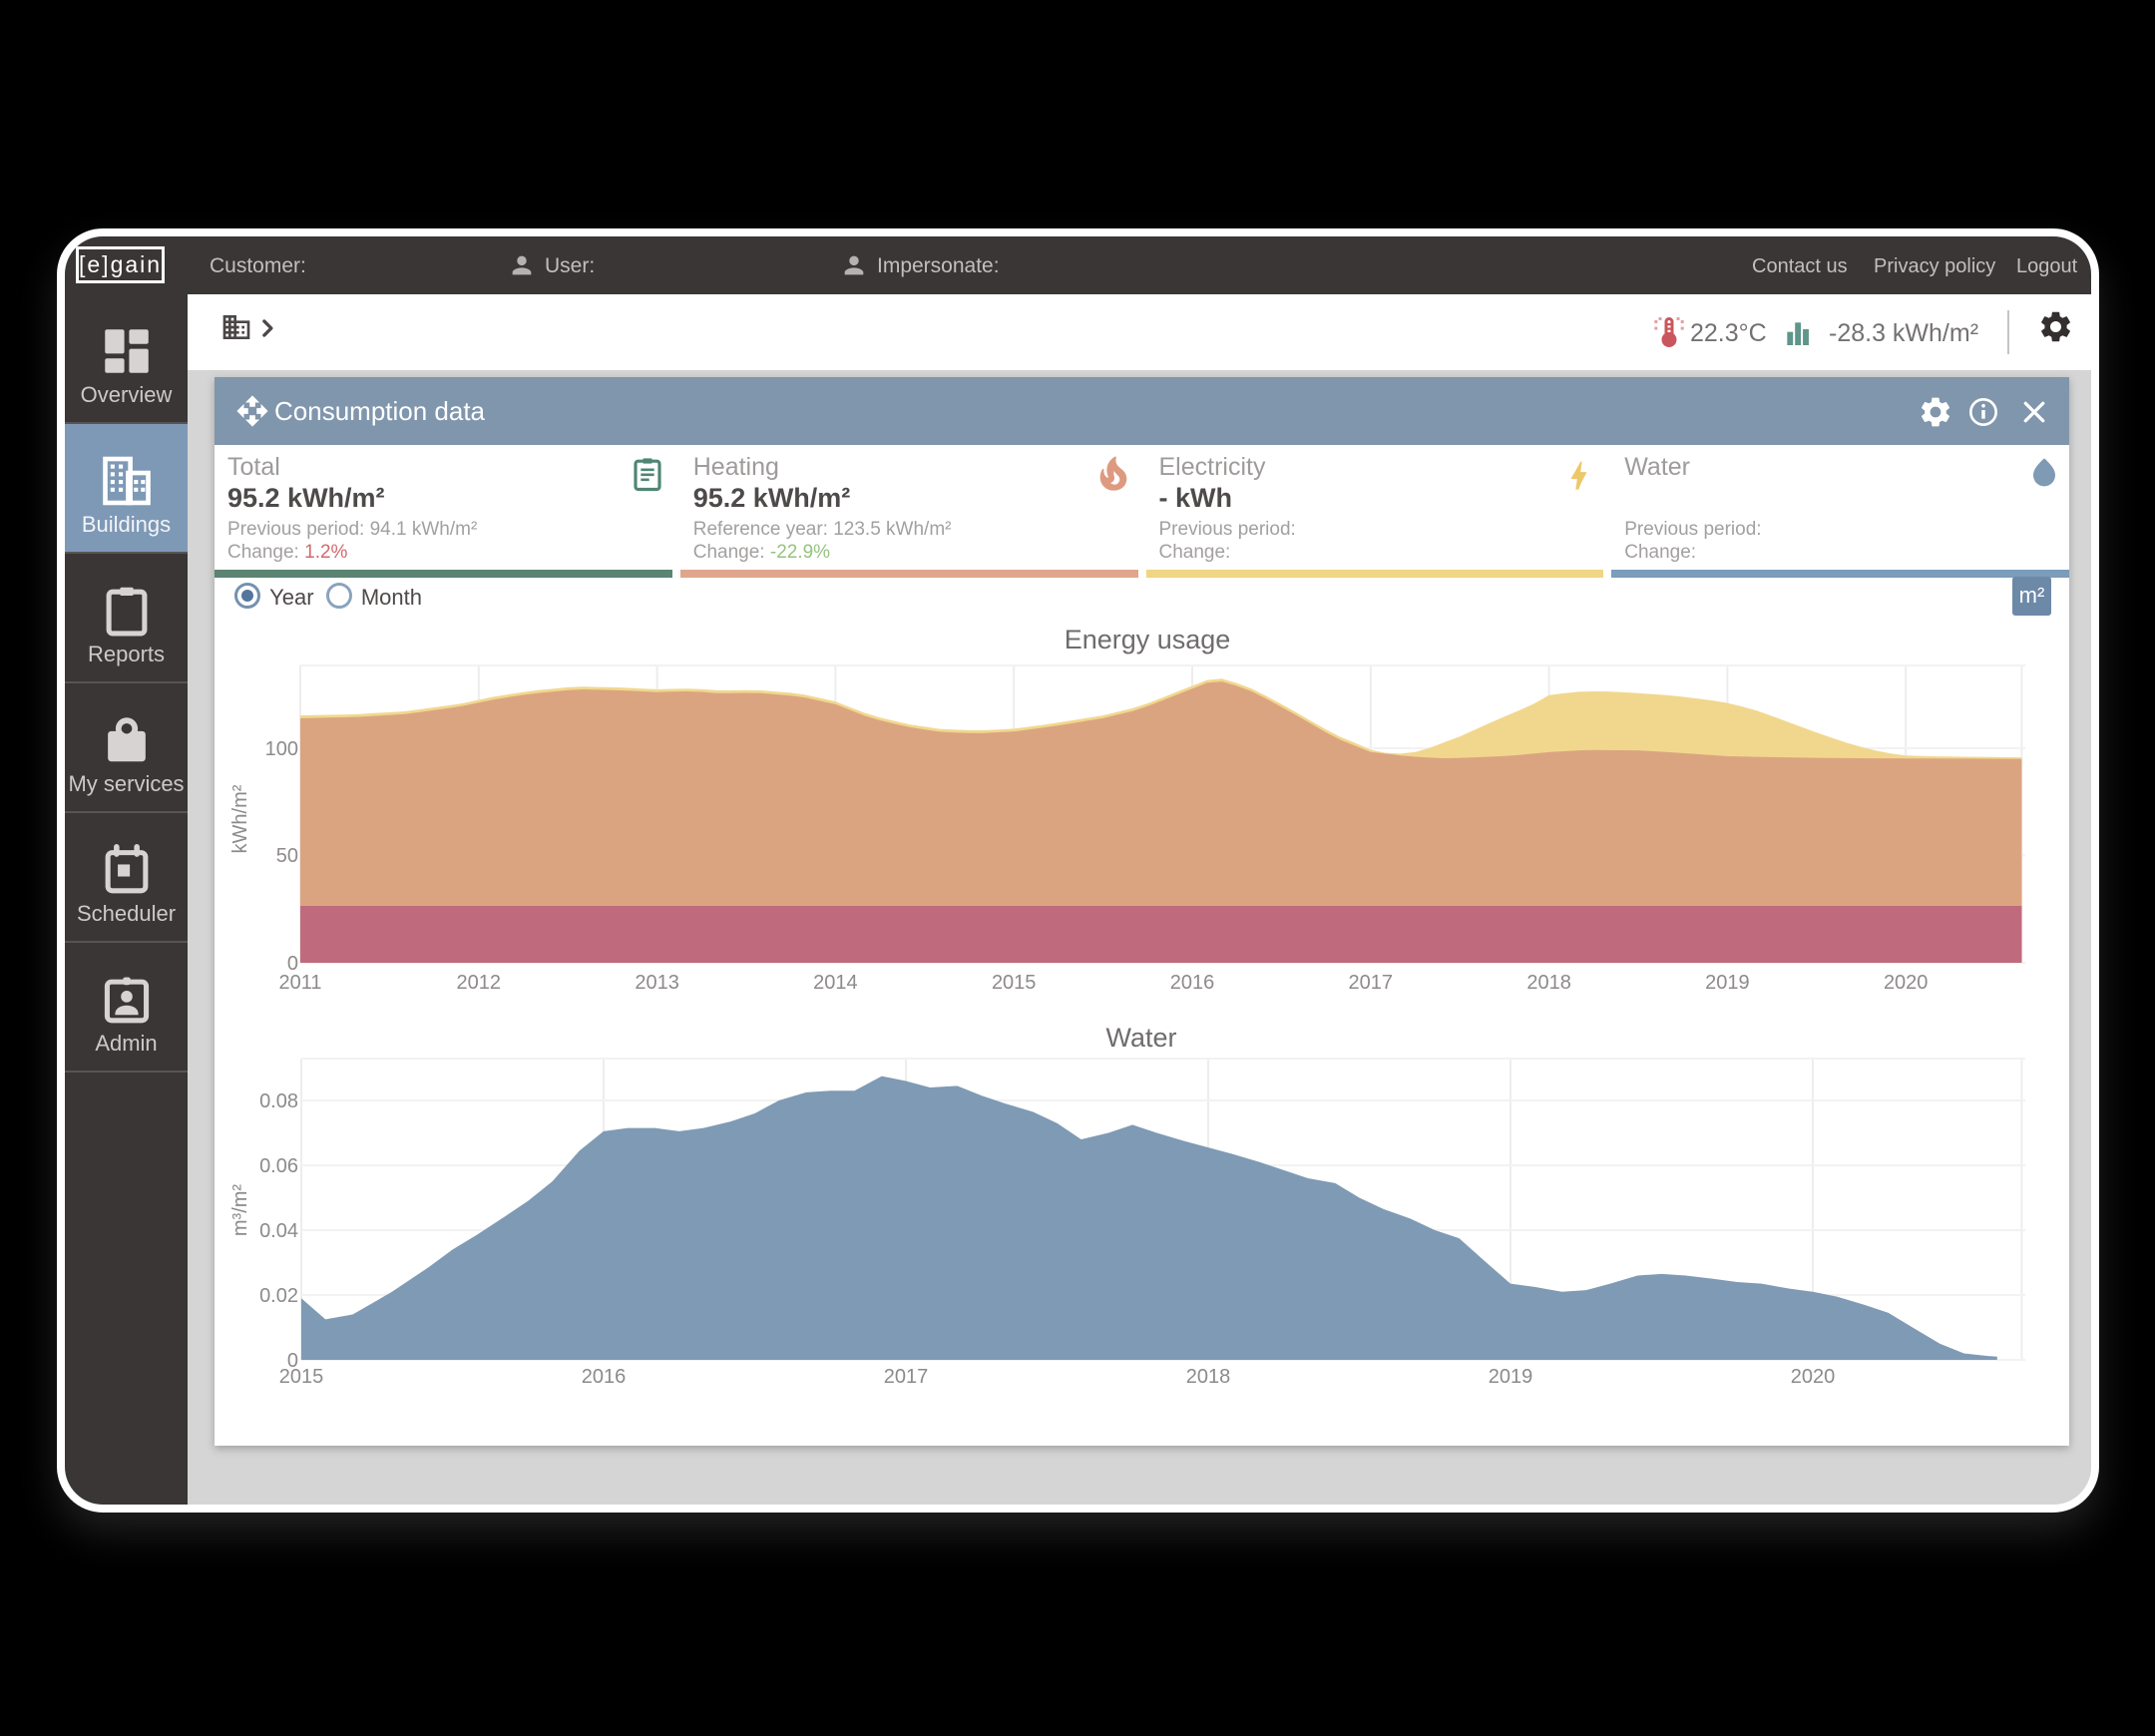 The width and height of the screenshot is (2155, 1736). Describe the element at coordinates (278, 1296) in the screenshot. I see `svg-text: 0.02` at that location.